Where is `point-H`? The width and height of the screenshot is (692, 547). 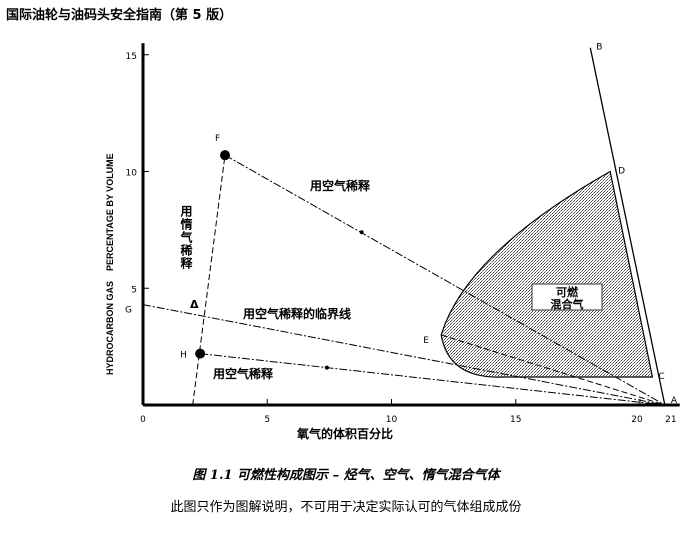
point-H is located at coordinates (200, 353).